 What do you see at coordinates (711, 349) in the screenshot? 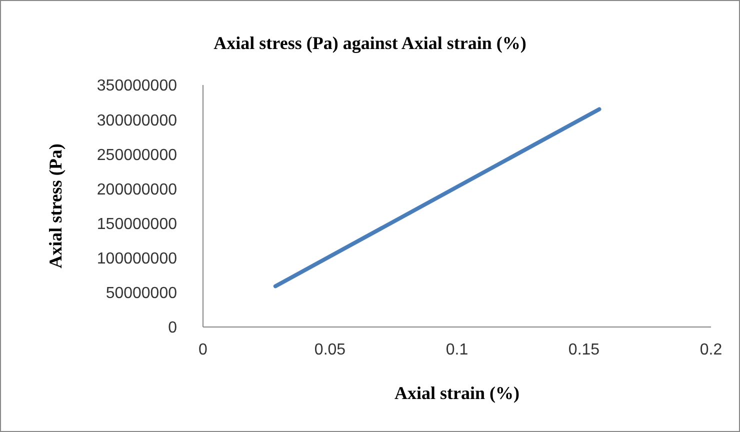
I see `x-tick-label: 0.2` at bounding box center [711, 349].